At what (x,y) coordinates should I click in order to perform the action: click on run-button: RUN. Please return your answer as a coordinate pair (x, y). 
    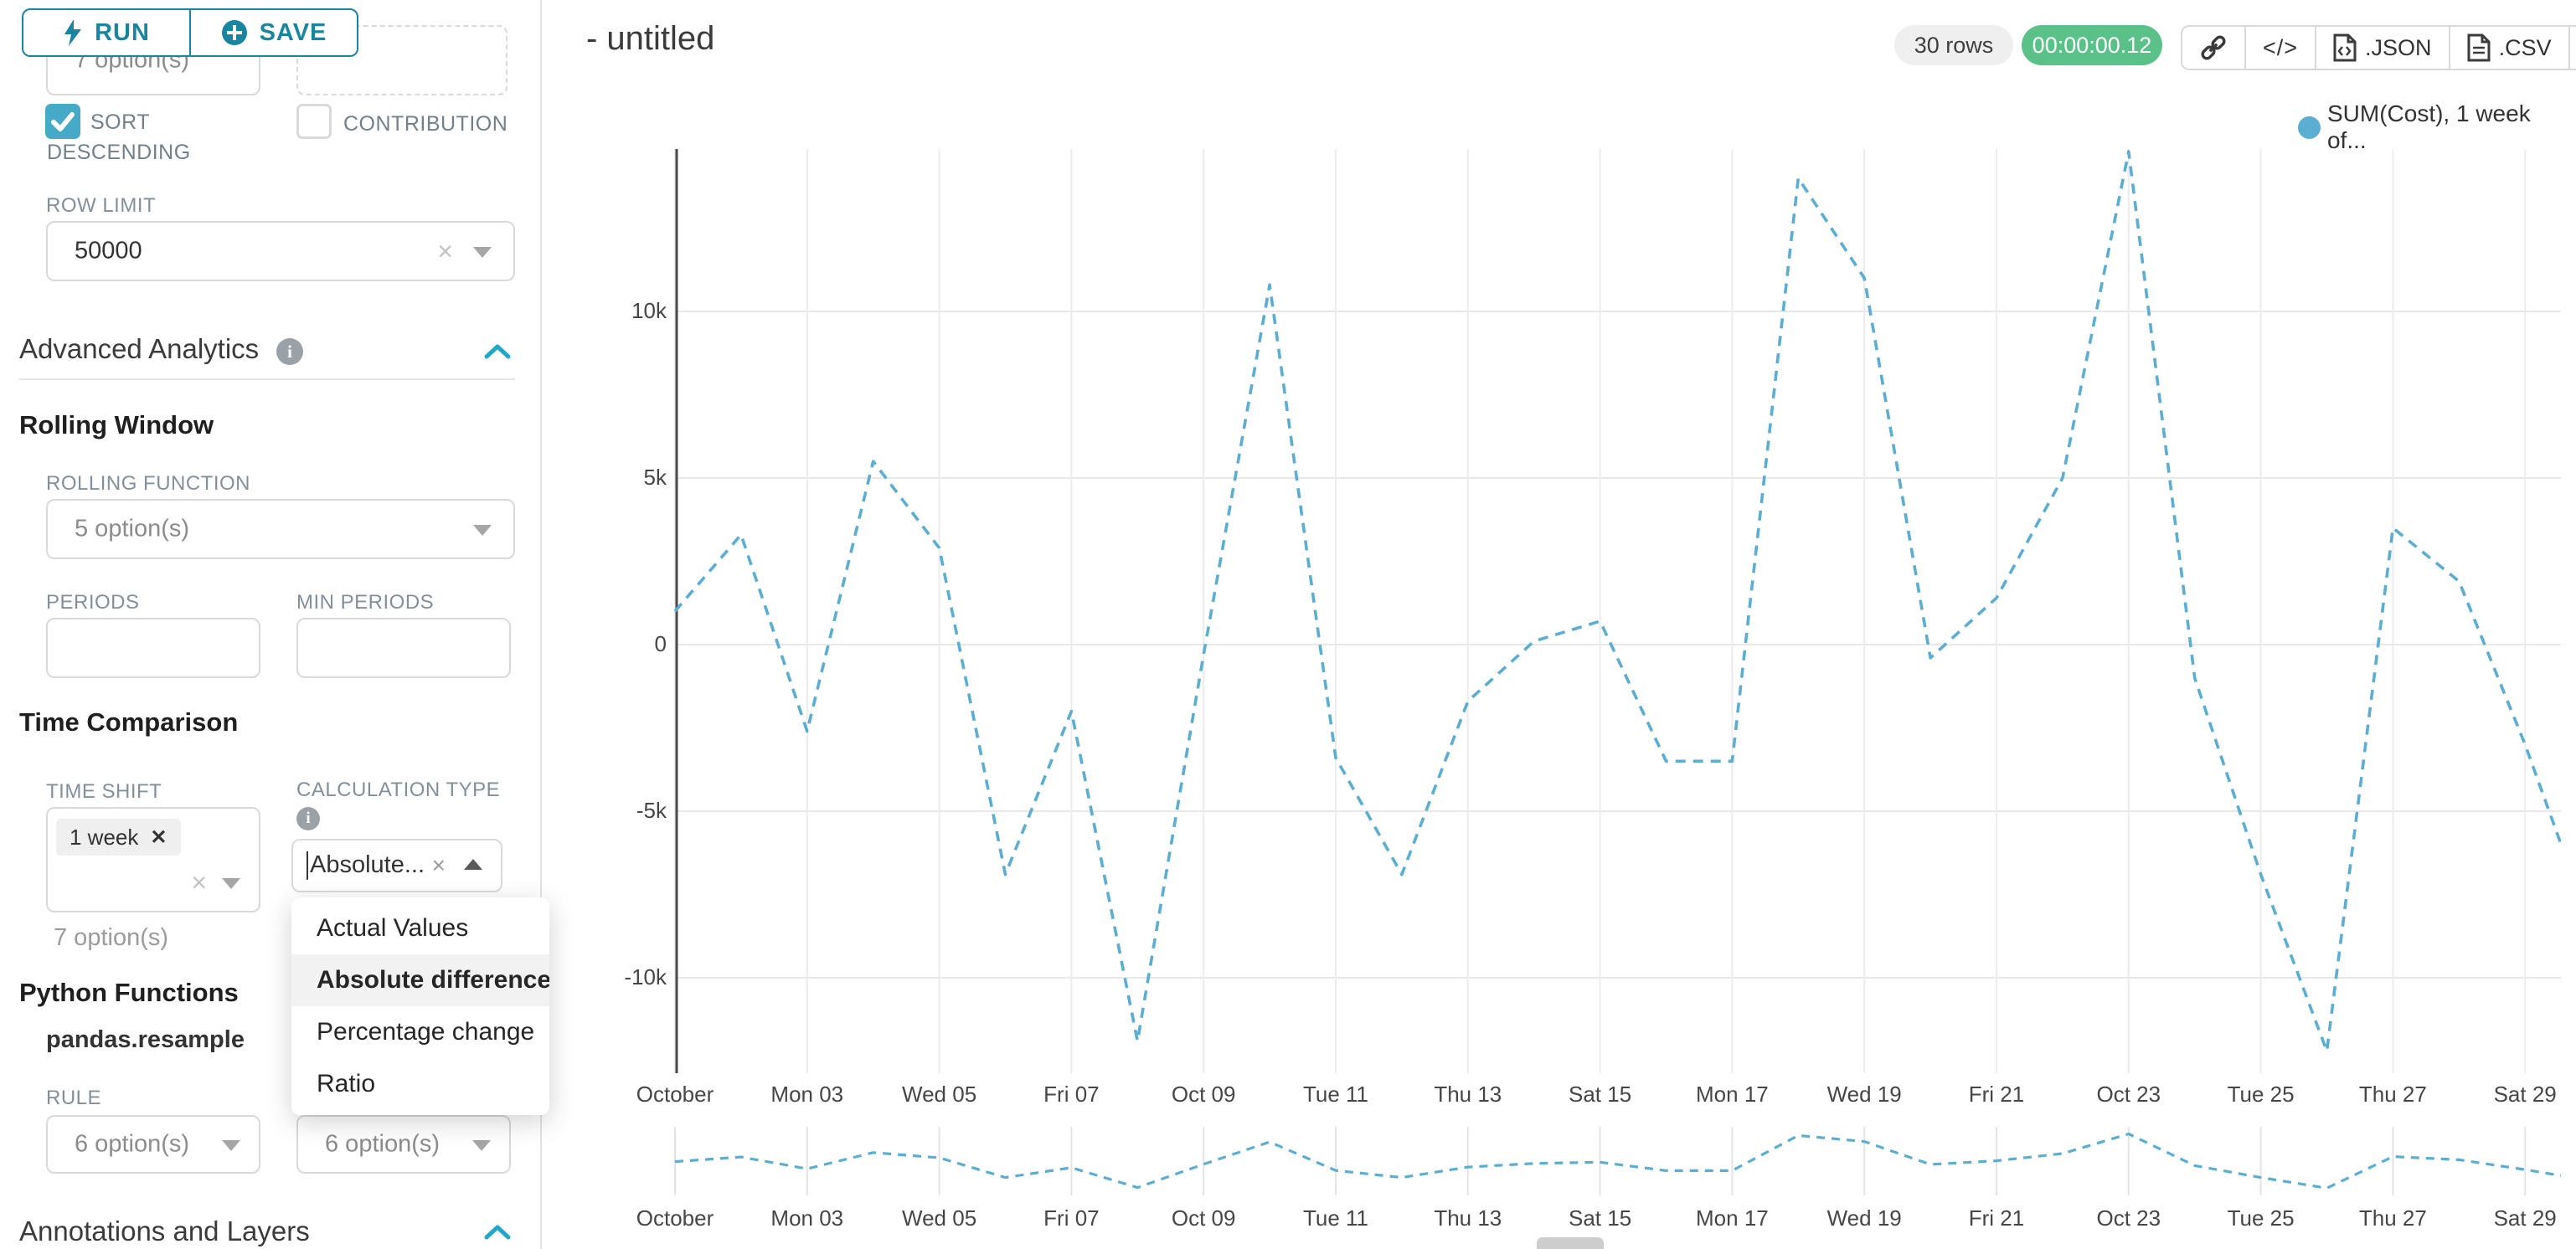
    Looking at the image, I should click on (106, 32).